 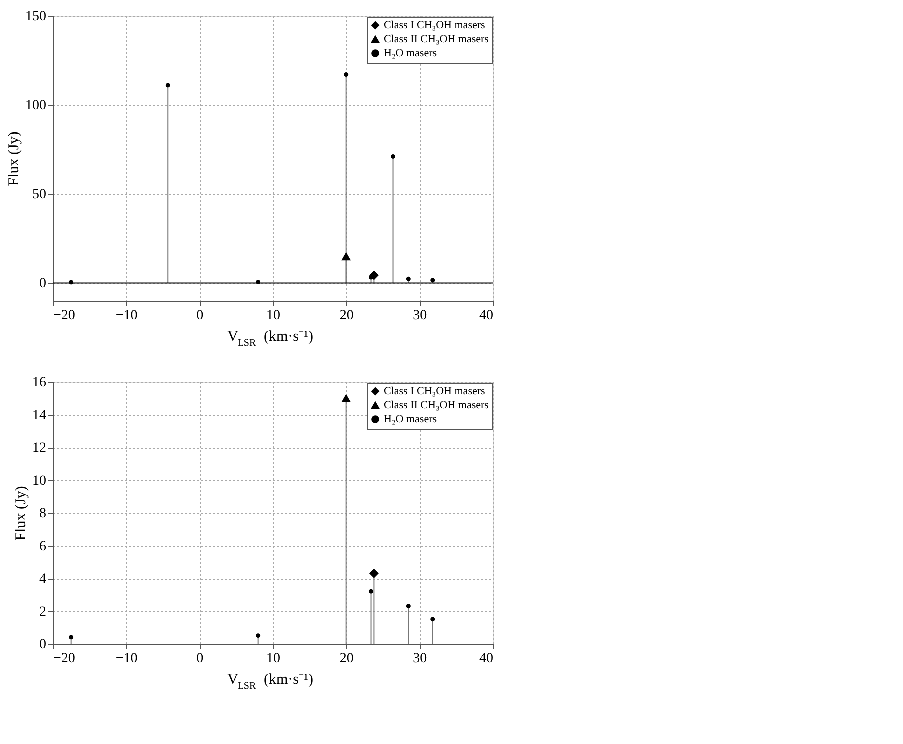 I want to click on y-tick-label: 12, so click(x=39, y=448).